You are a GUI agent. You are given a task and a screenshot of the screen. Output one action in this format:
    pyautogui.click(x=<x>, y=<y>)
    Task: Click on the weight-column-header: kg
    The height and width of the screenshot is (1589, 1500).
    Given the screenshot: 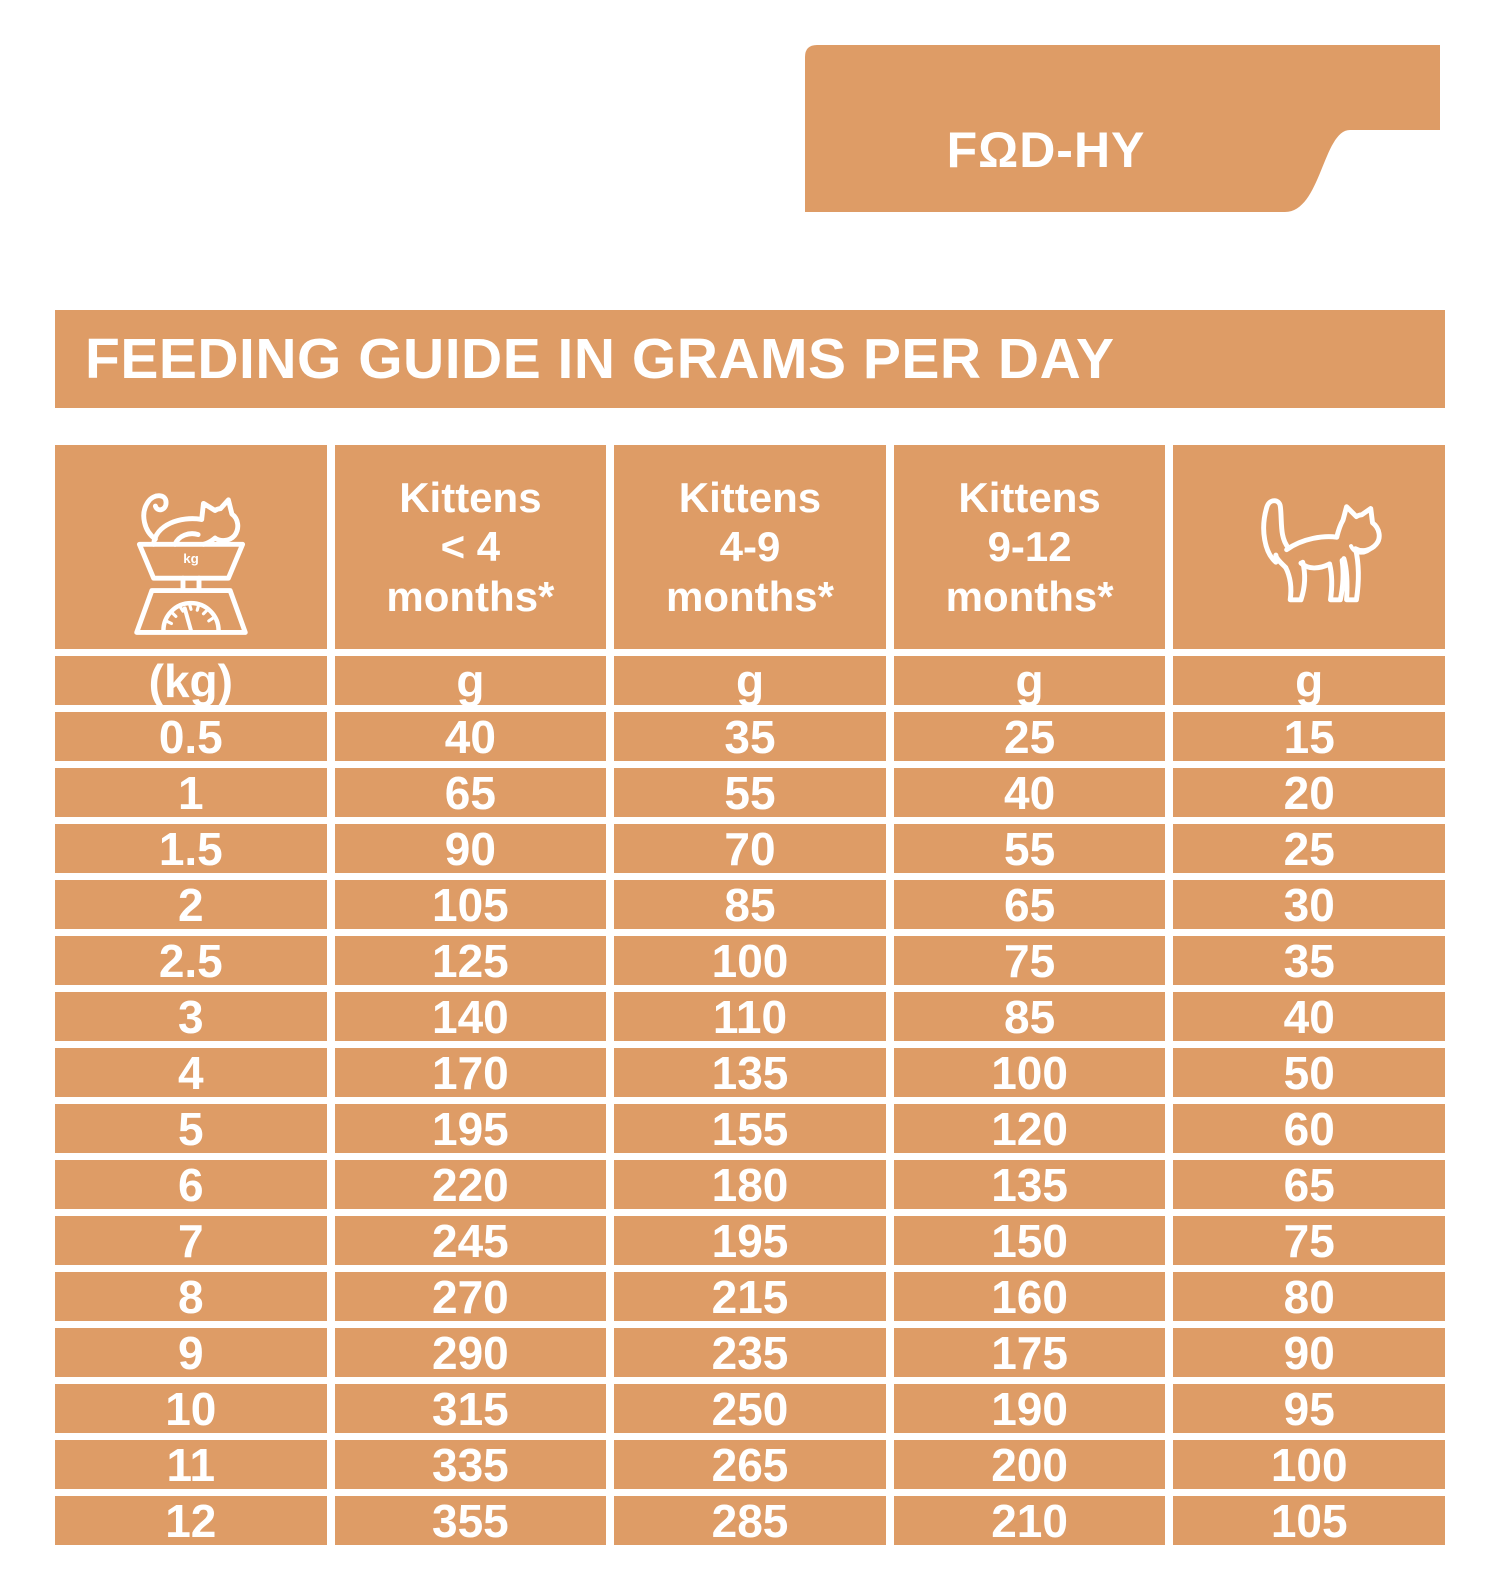 What is the action you would take?
    pyautogui.click(x=191, y=547)
    